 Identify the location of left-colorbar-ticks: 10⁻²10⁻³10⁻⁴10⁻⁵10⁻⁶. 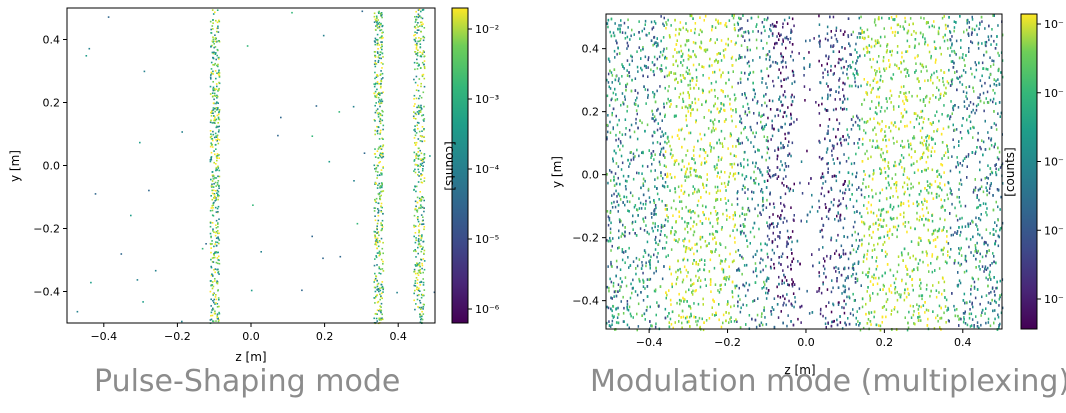
(484, 169).